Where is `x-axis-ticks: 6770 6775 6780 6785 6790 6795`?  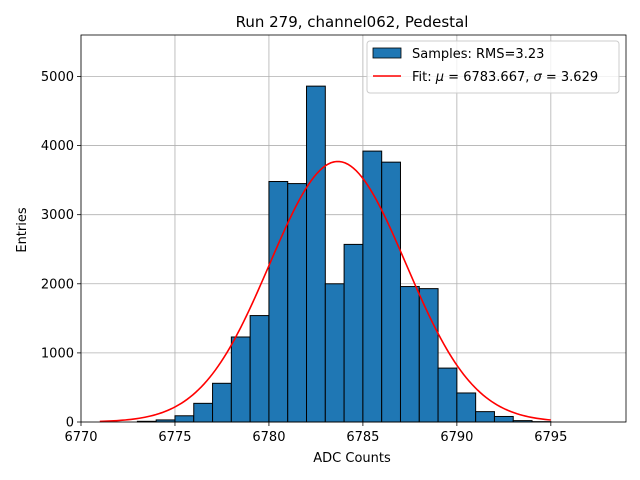 x-axis-ticks: 6770 6775 6780 6785 6790 6795 is located at coordinates (315, 433).